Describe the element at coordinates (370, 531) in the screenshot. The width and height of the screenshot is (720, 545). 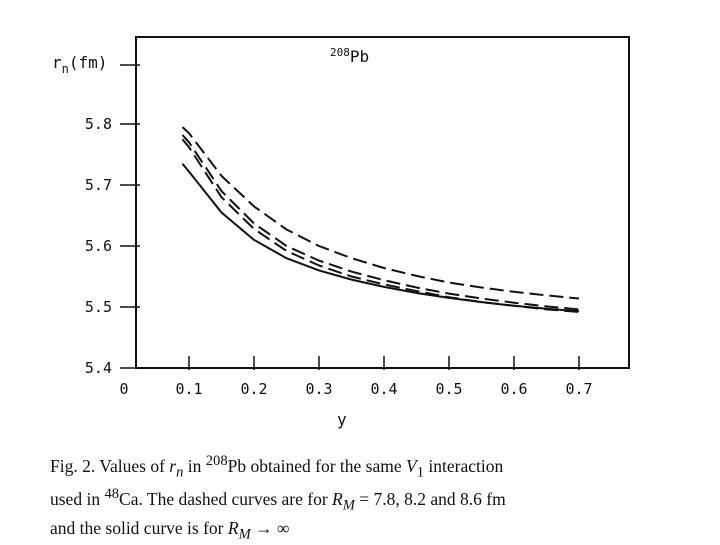
I see `caption-line-3: and the solid curve is for RM → ∞` at that location.